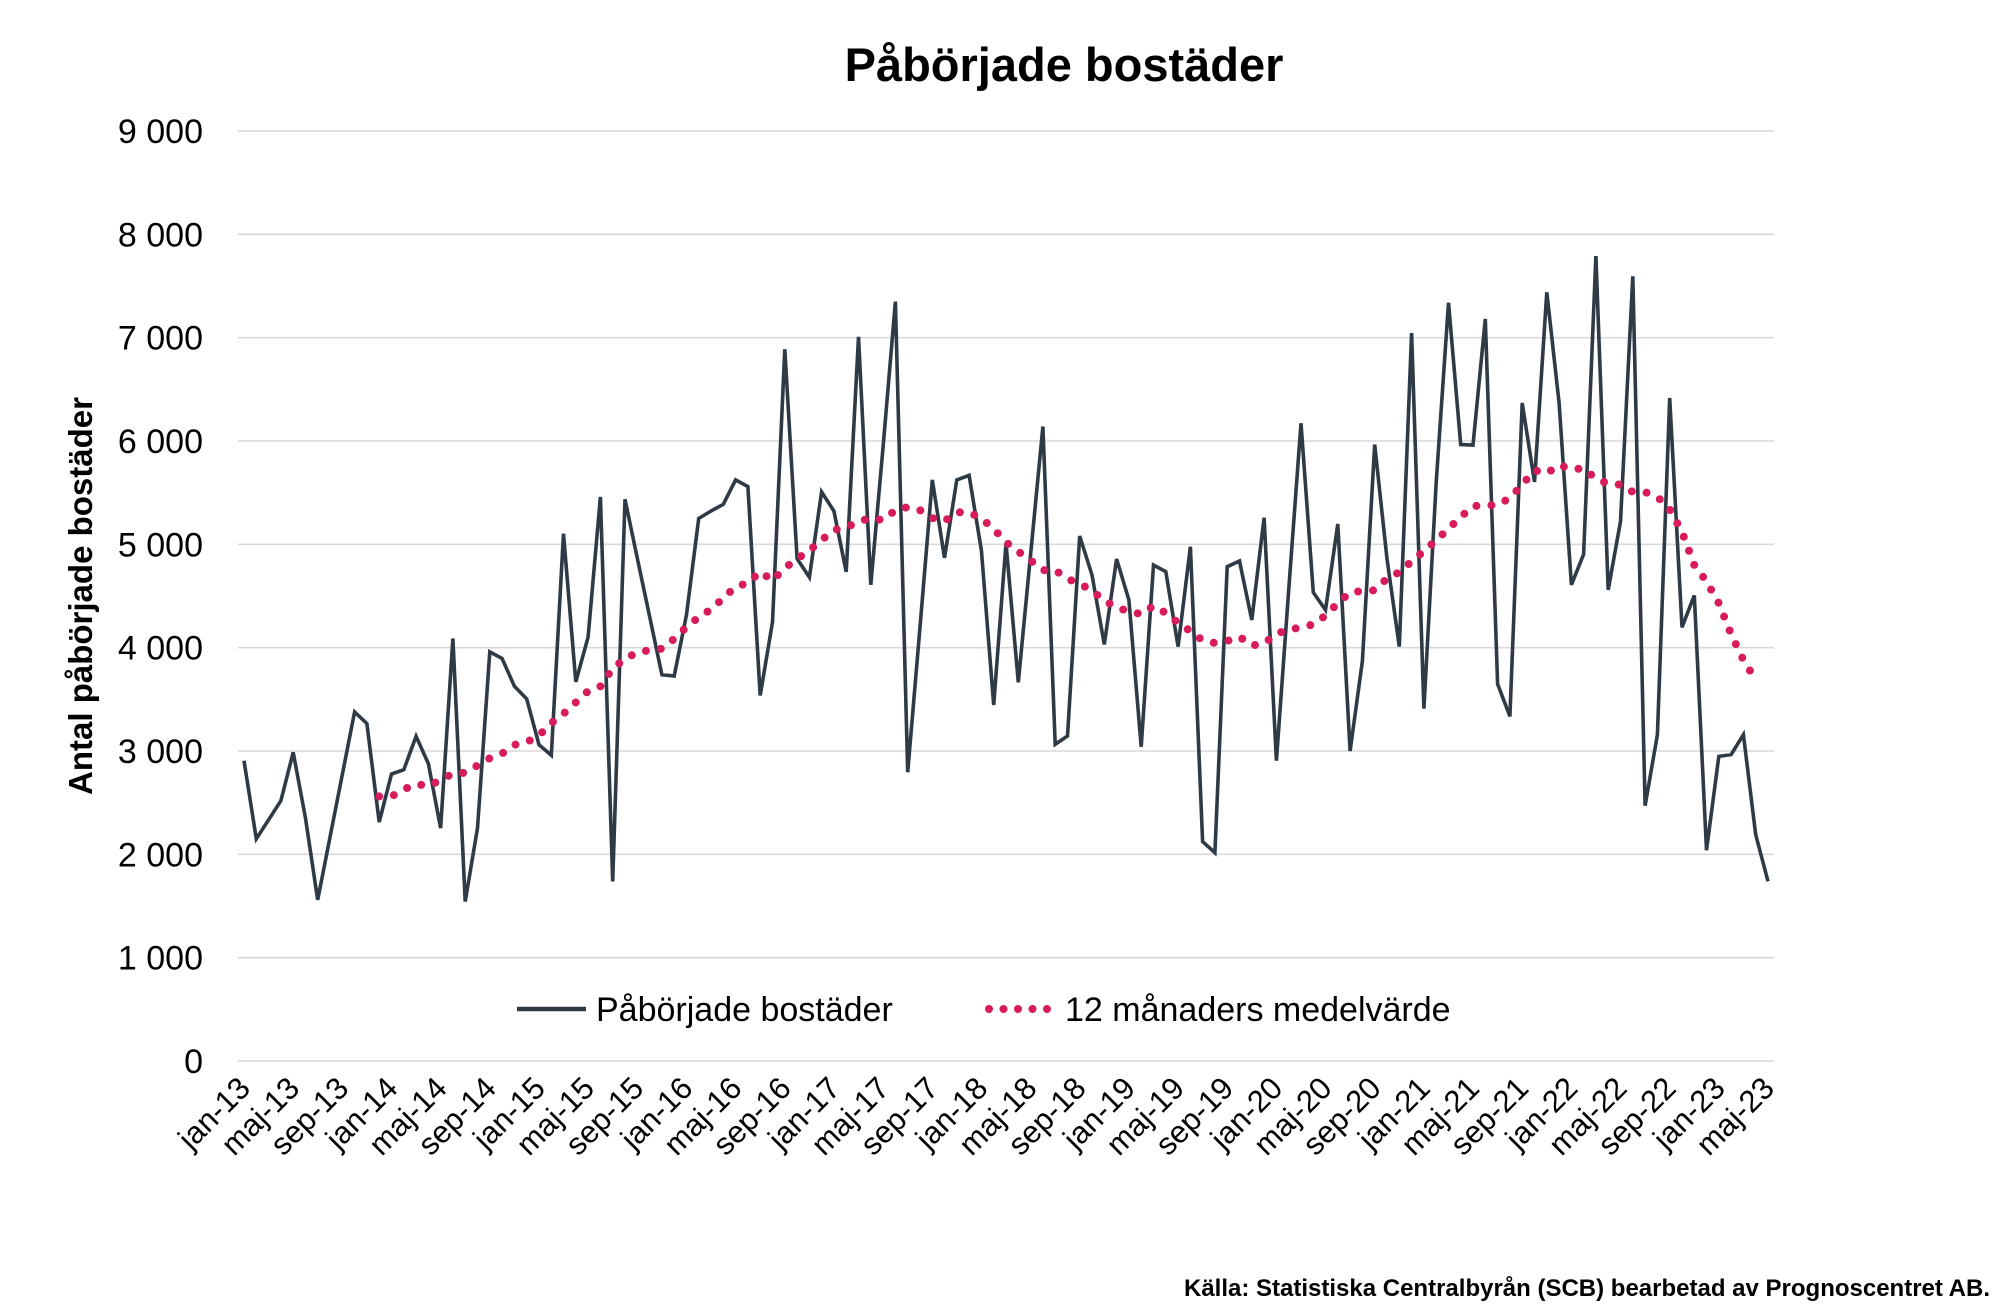 Image resolution: width=2000 pixels, height=1306 pixels. I want to click on chart-title: Påbörjade bostäder, so click(1064, 64).